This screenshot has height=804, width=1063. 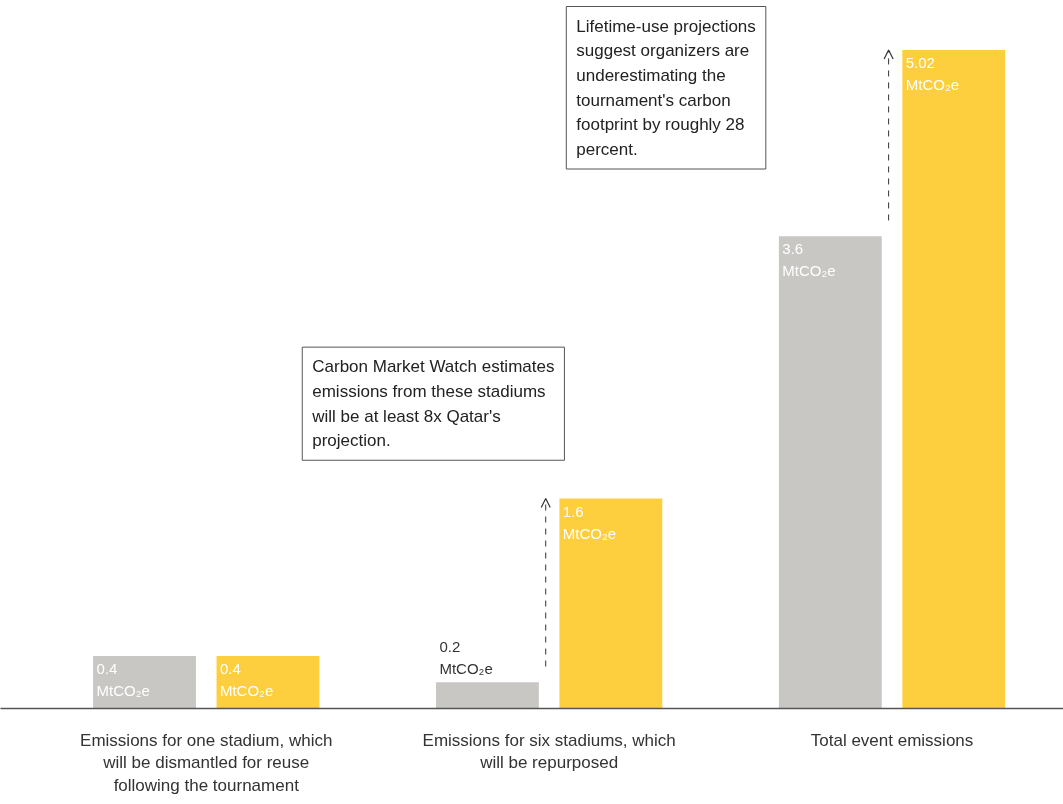 What do you see at coordinates (932, 73) in the screenshot?
I see `data-label: 5.02 MtCO₂e` at bounding box center [932, 73].